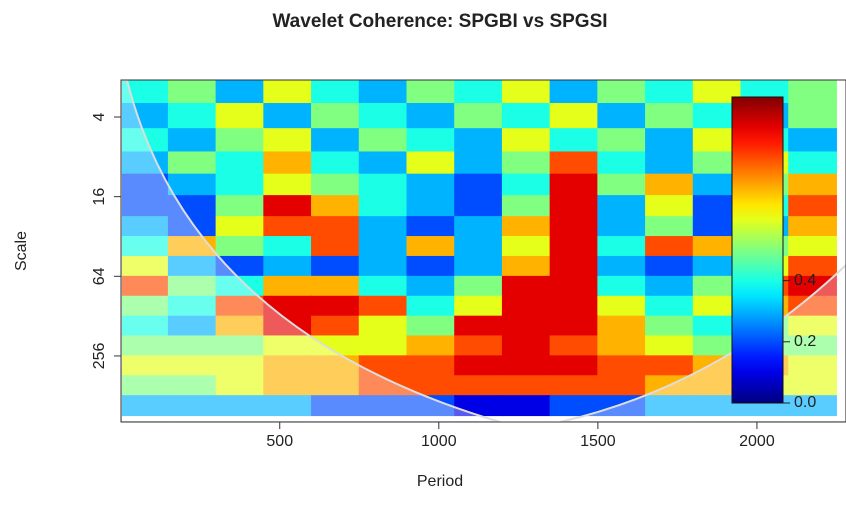  What do you see at coordinates (21, 251) in the screenshot?
I see `y-axis-title: Scale` at bounding box center [21, 251].